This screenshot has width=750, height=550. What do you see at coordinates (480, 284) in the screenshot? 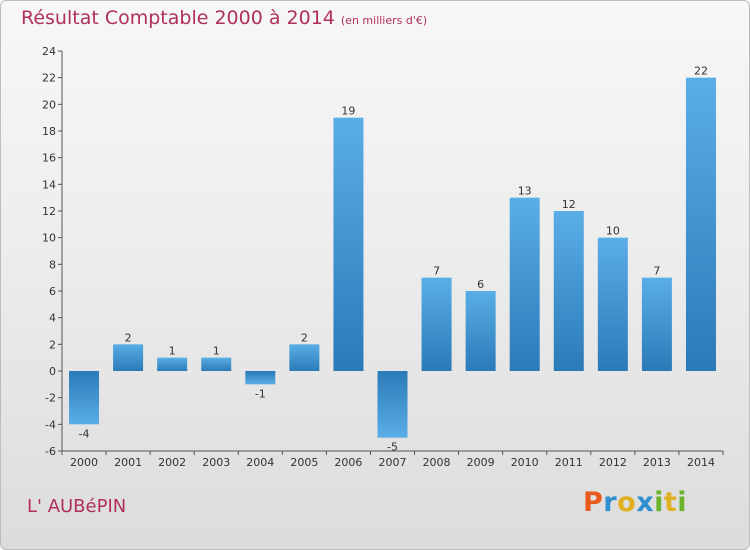
I see `data-label: 6` at bounding box center [480, 284].